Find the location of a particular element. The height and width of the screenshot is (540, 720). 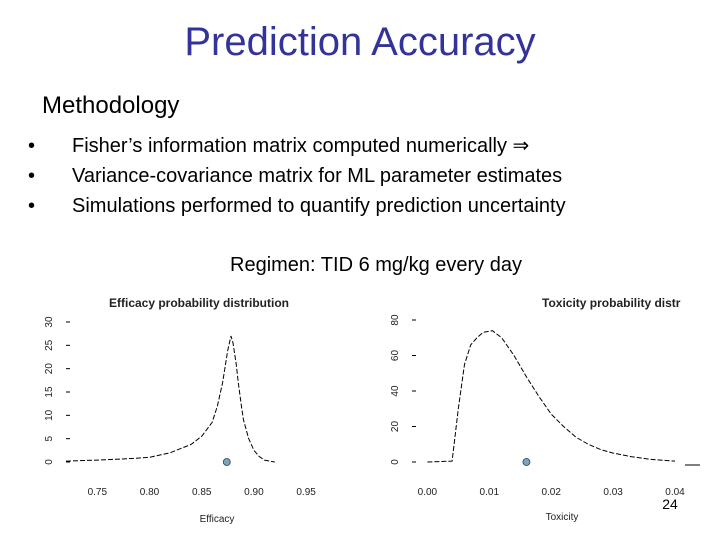

x-tick-label: 0.75 is located at coordinates (98, 492).